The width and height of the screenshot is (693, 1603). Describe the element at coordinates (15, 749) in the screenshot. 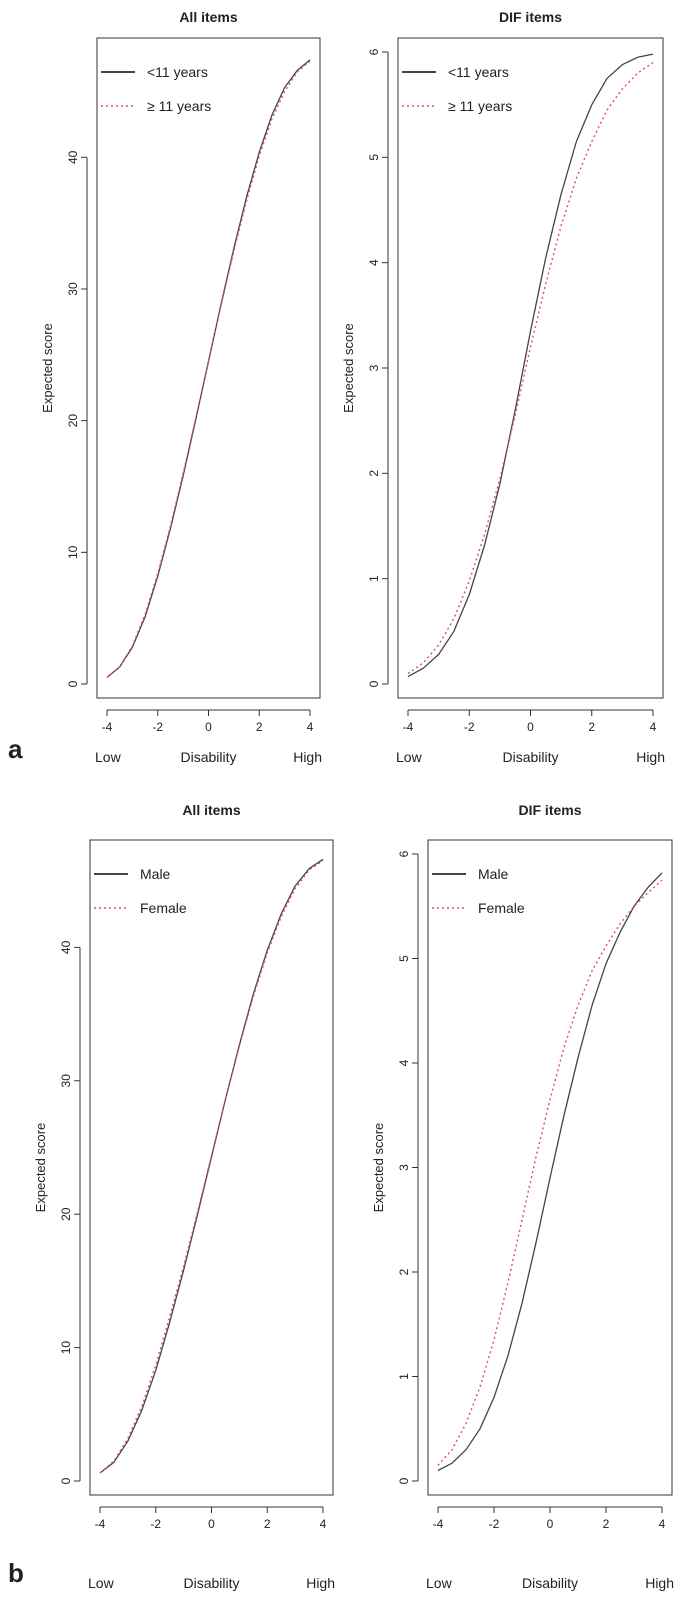

I see `panel-label-a: a` at that location.